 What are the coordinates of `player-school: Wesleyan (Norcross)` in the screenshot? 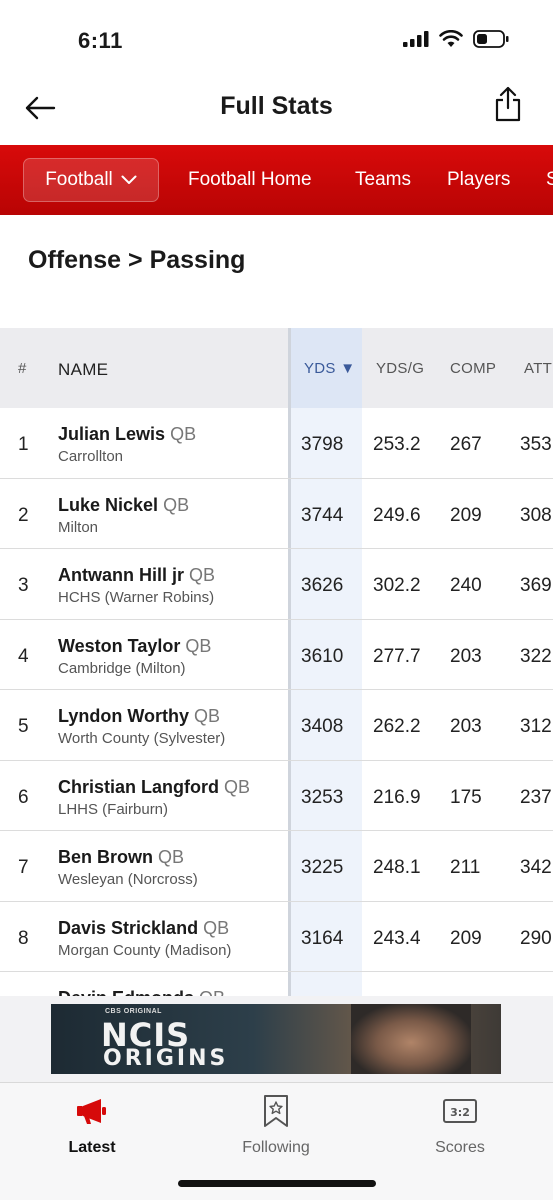 It's located at (128, 879).